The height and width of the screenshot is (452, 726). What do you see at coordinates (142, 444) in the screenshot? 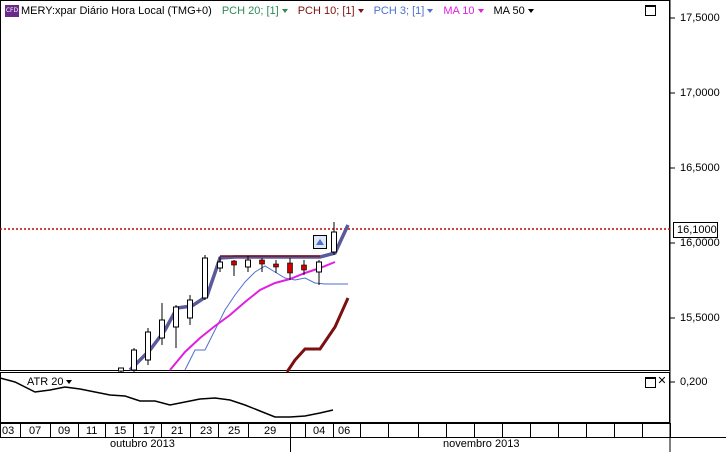
I see `month-label-october: outubro 2013` at bounding box center [142, 444].